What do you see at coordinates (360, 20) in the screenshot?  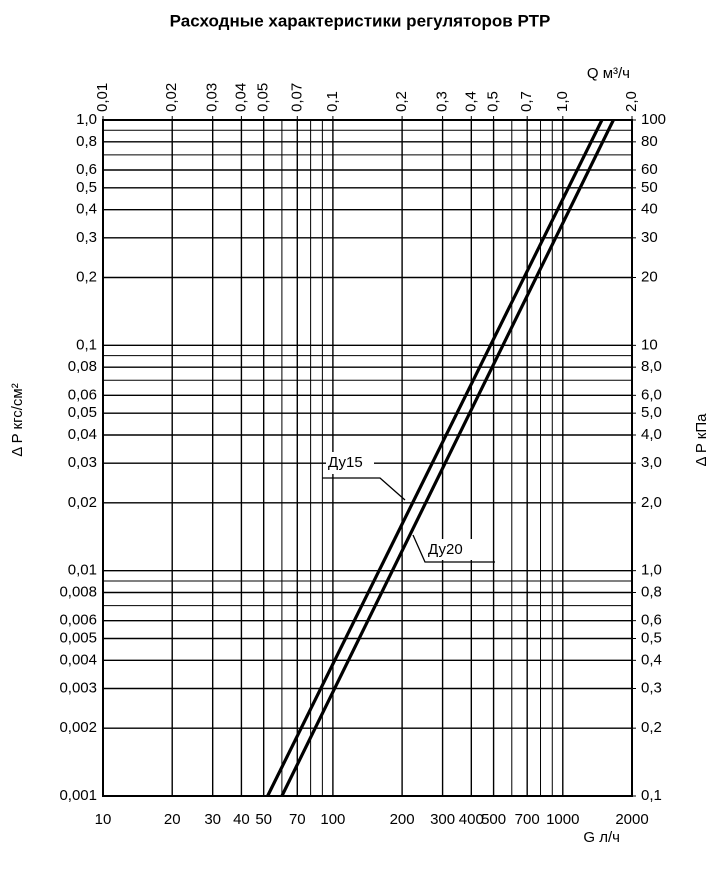 I see `chart-title: Расходные характеристики регуляторов РТР` at bounding box center [360, 20].